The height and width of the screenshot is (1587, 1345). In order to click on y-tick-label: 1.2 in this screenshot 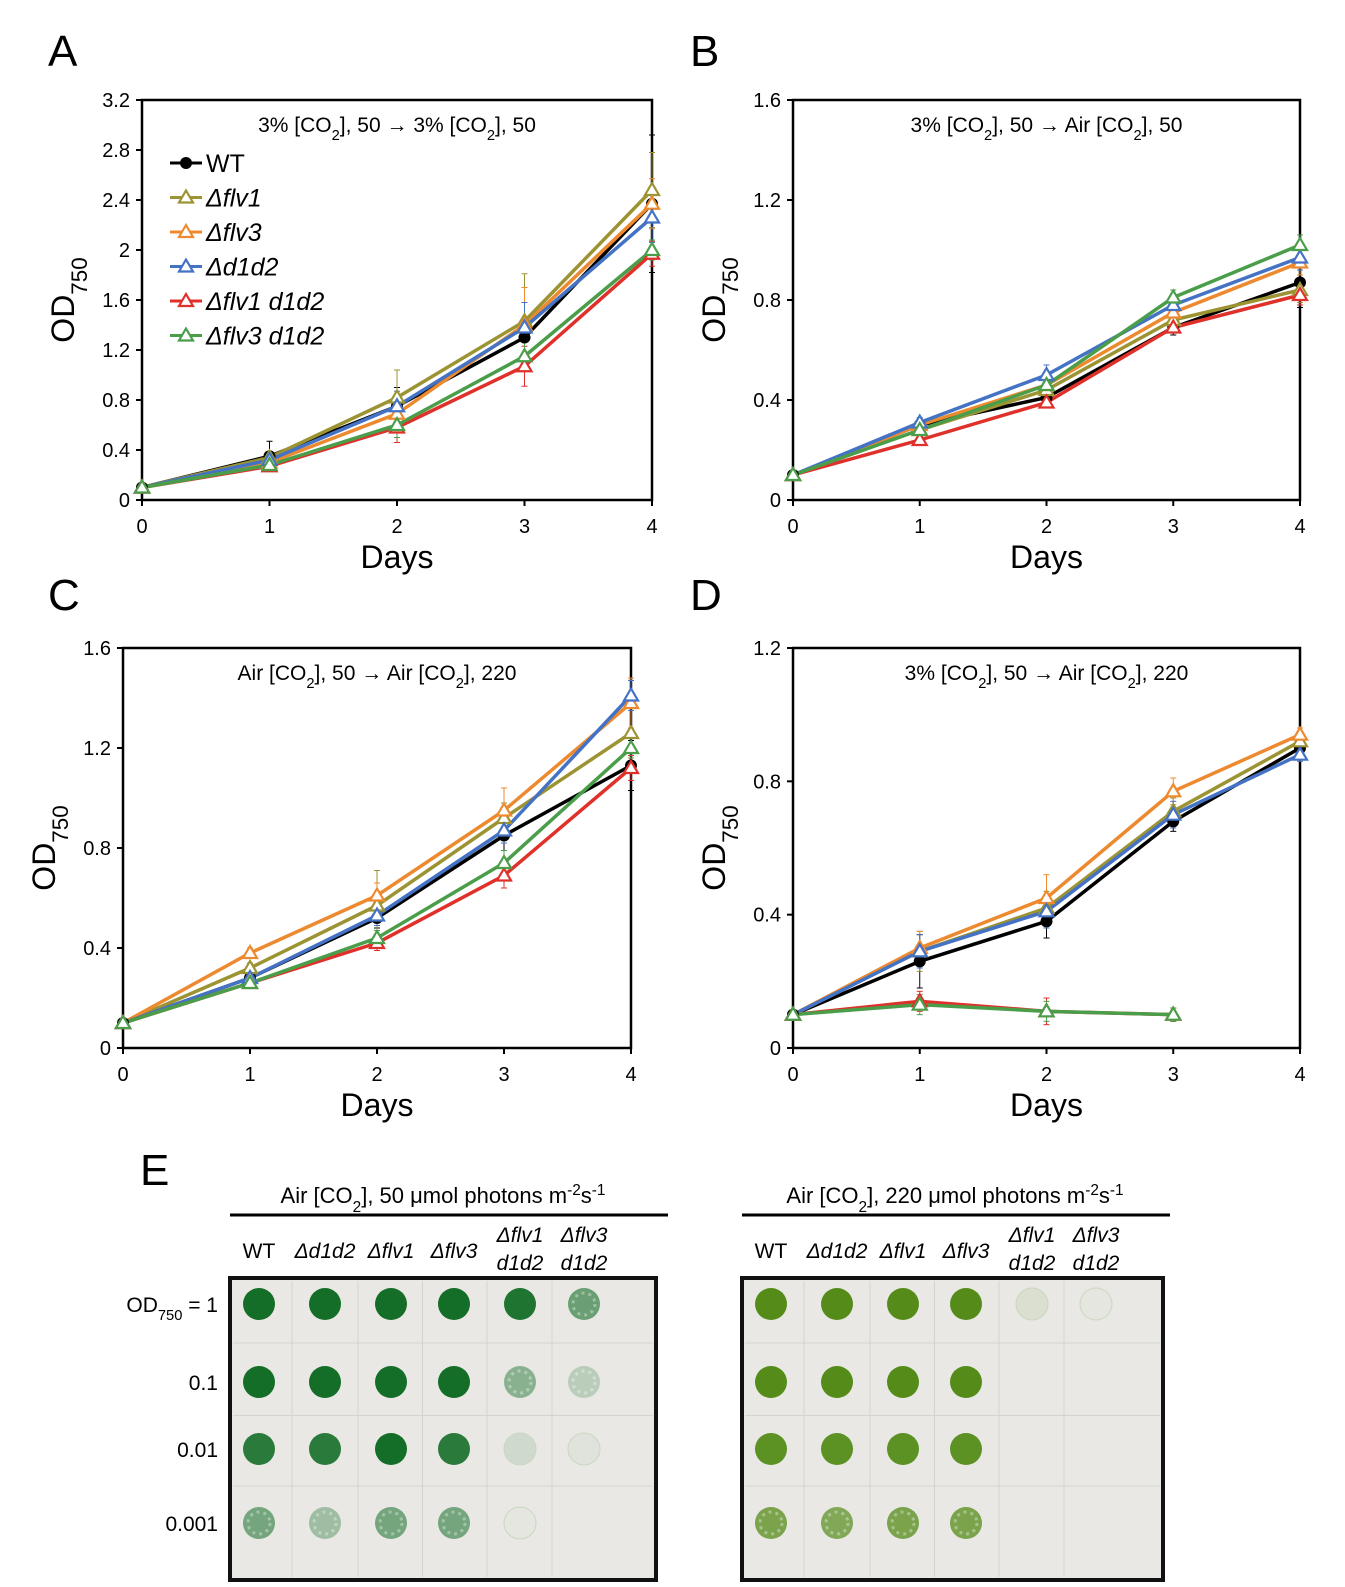, I will do `click(767, 201)`.